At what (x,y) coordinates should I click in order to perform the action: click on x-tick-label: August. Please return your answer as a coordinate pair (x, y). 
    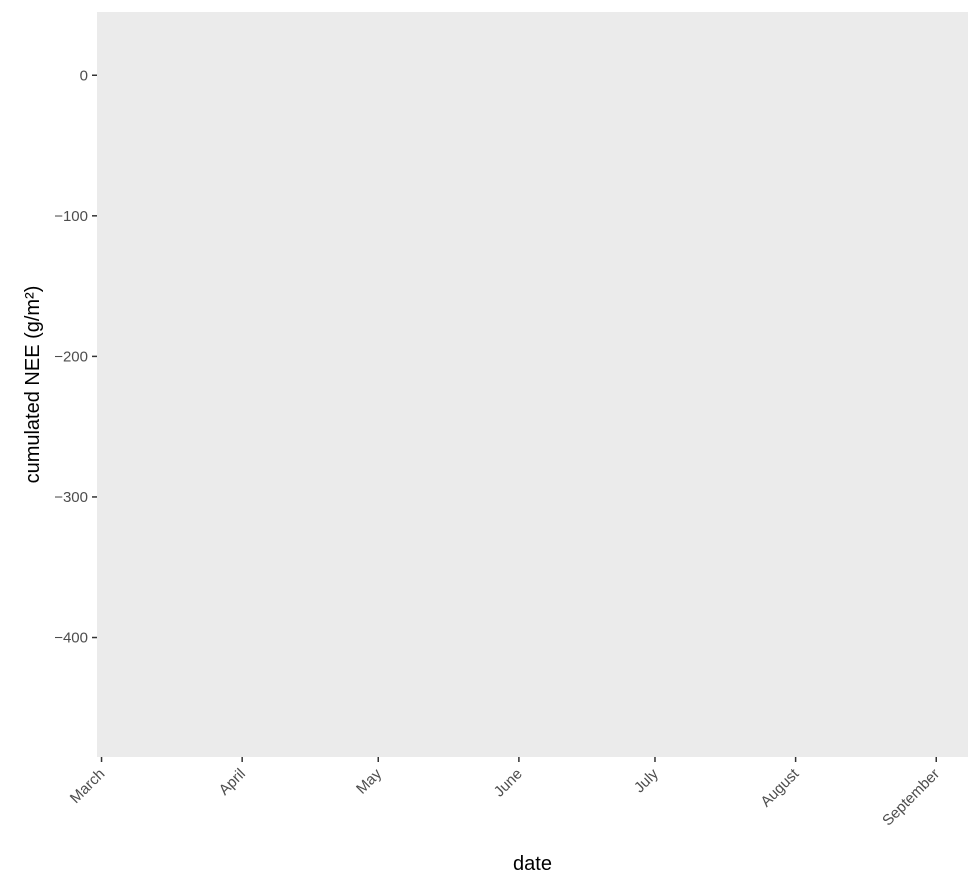
    Looking at the image, I should click on (780, 788).